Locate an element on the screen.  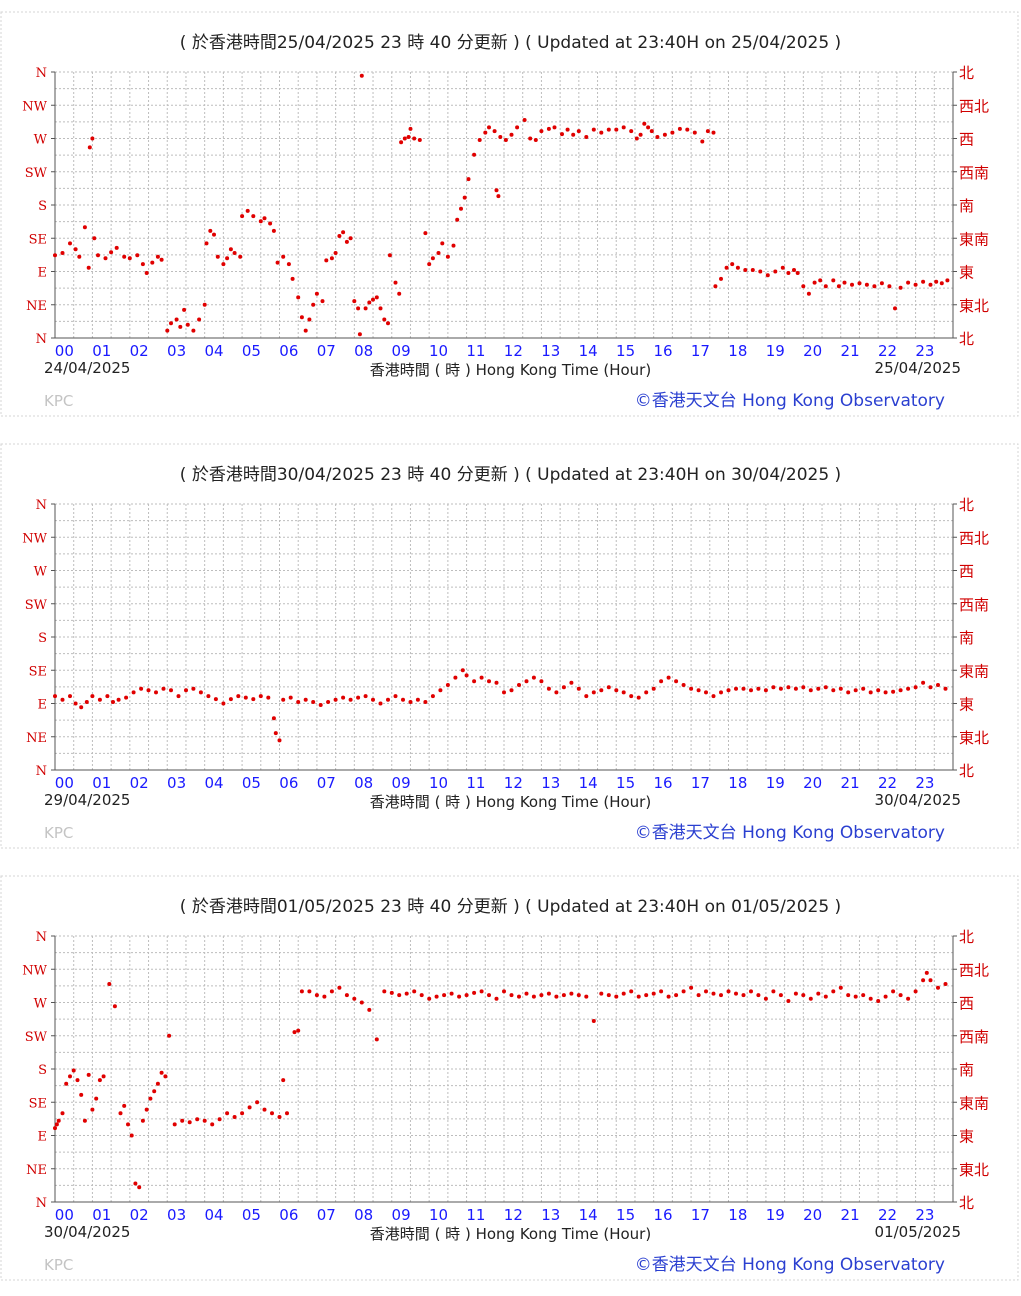
x-tick-label: 15 is located at coordinates (625, 351).